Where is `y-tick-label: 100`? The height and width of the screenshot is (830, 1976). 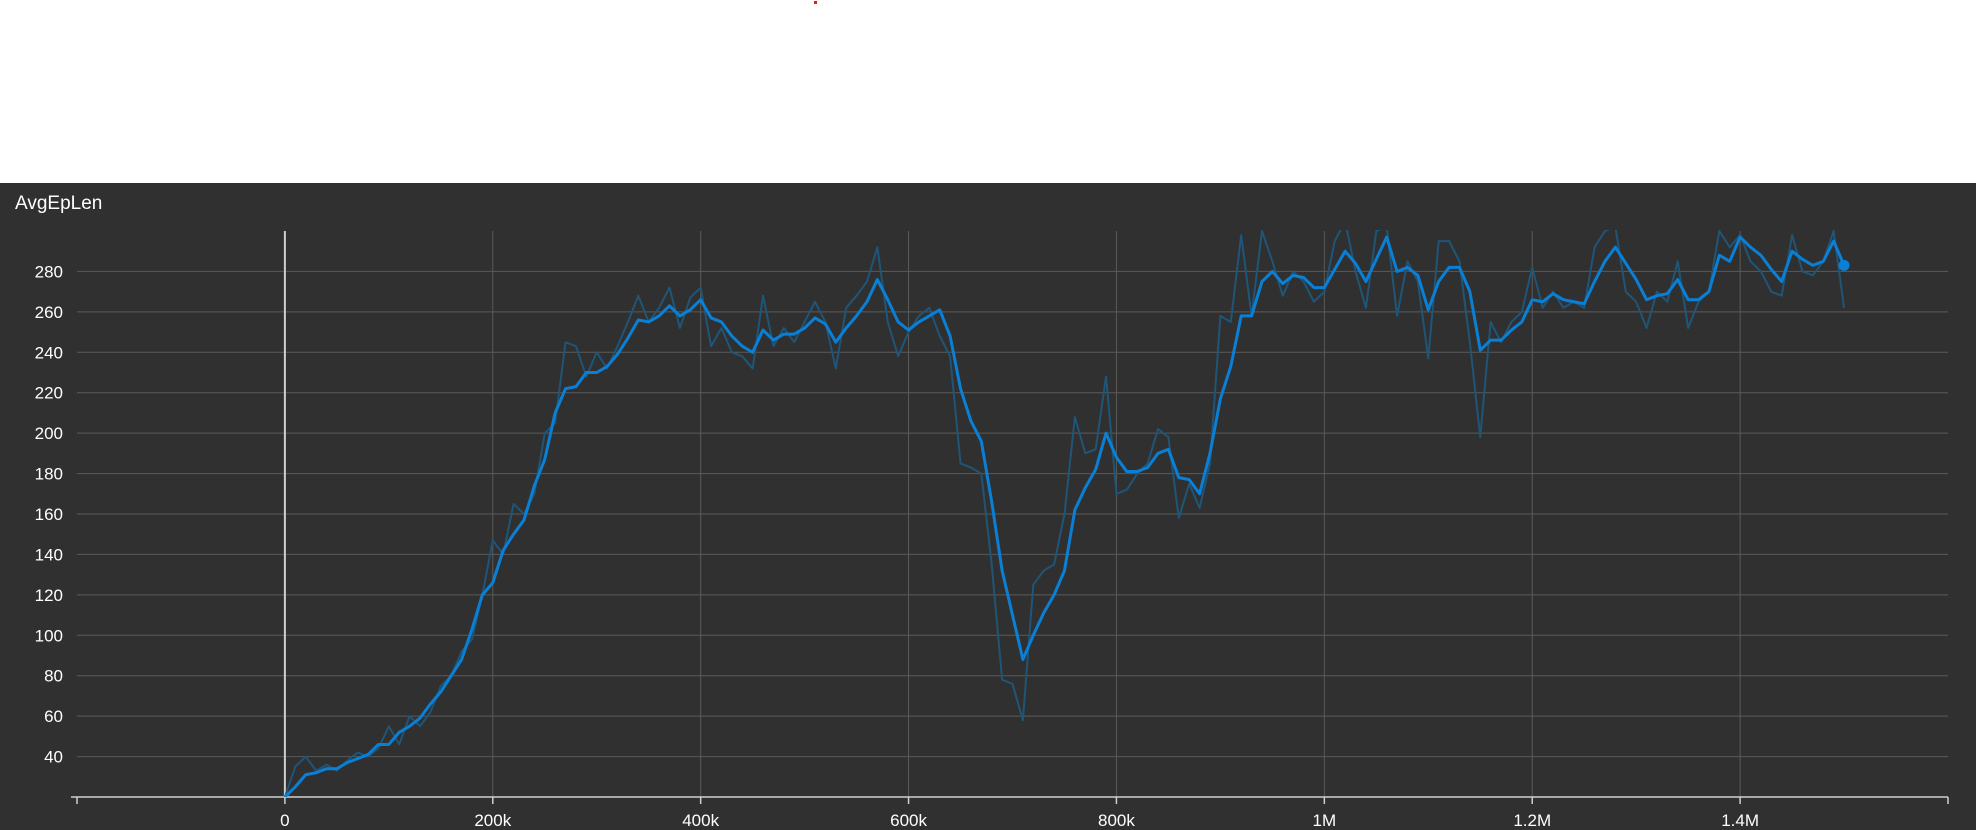
y-tick-label: 100 is located at coordinates (49, 635).